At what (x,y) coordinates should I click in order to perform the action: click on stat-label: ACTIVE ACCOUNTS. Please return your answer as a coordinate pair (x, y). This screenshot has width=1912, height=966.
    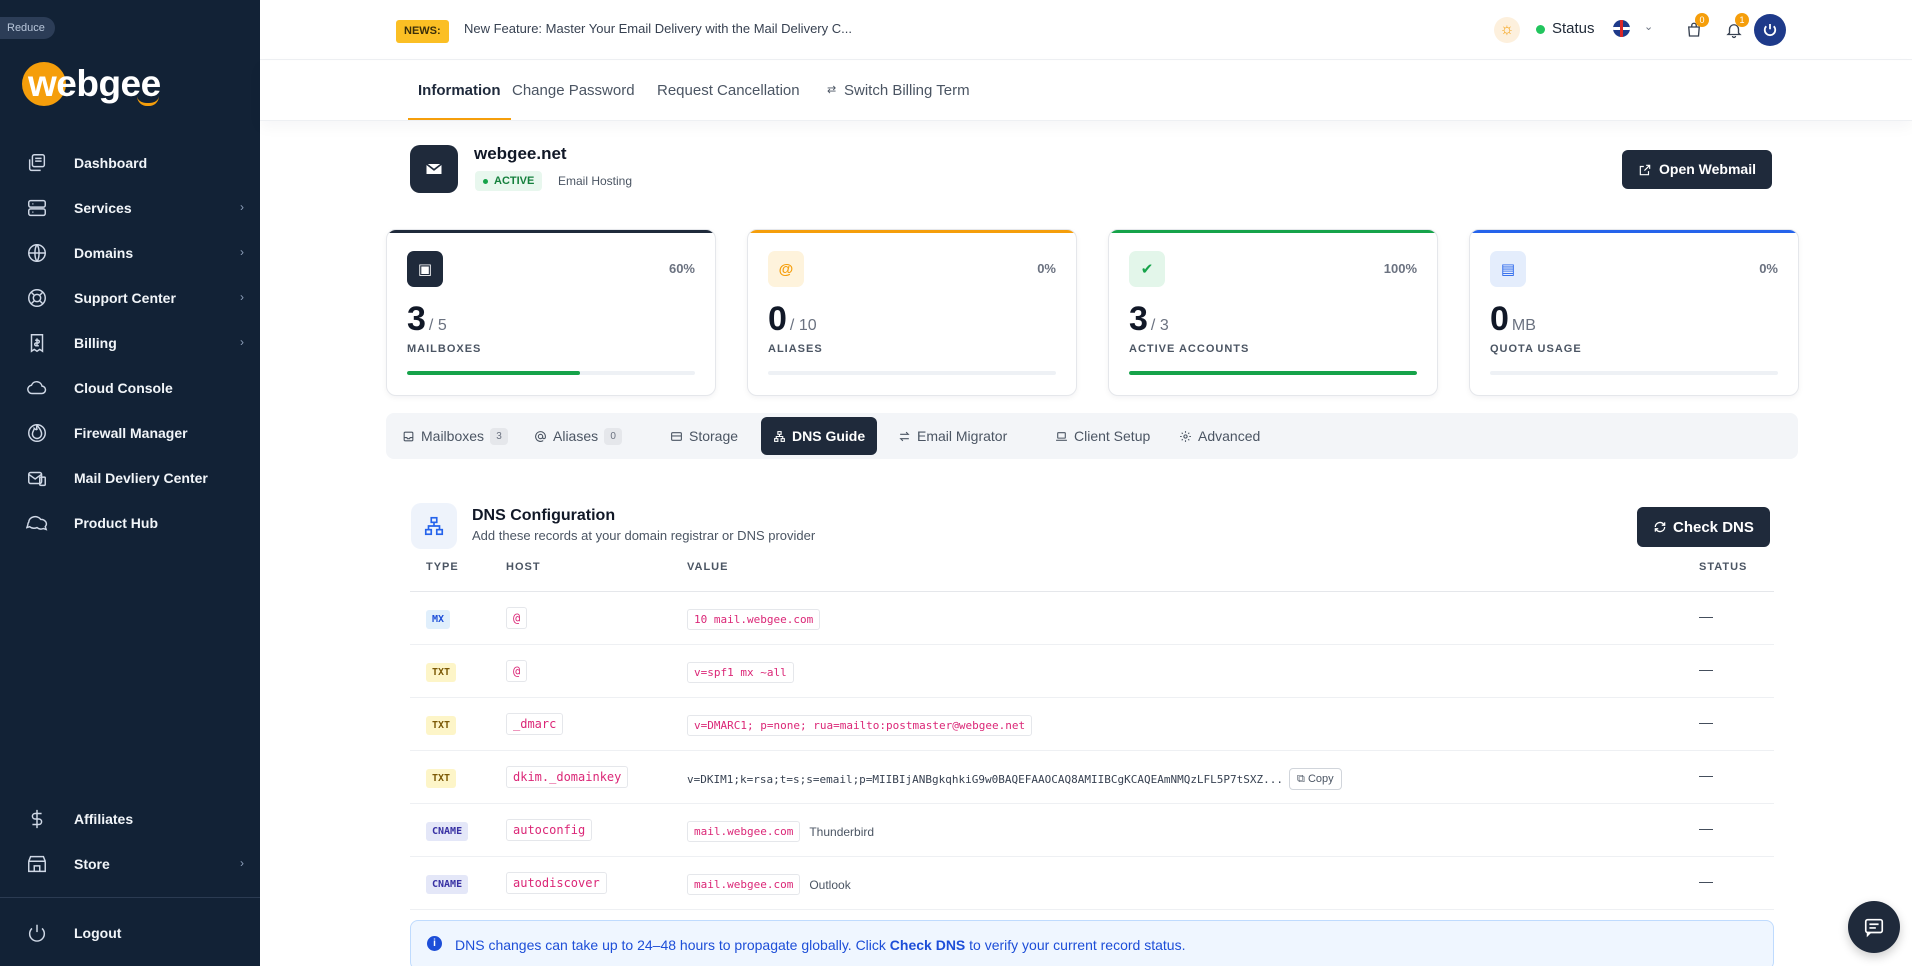
    Looking at the image, I should click on (1189, 349).